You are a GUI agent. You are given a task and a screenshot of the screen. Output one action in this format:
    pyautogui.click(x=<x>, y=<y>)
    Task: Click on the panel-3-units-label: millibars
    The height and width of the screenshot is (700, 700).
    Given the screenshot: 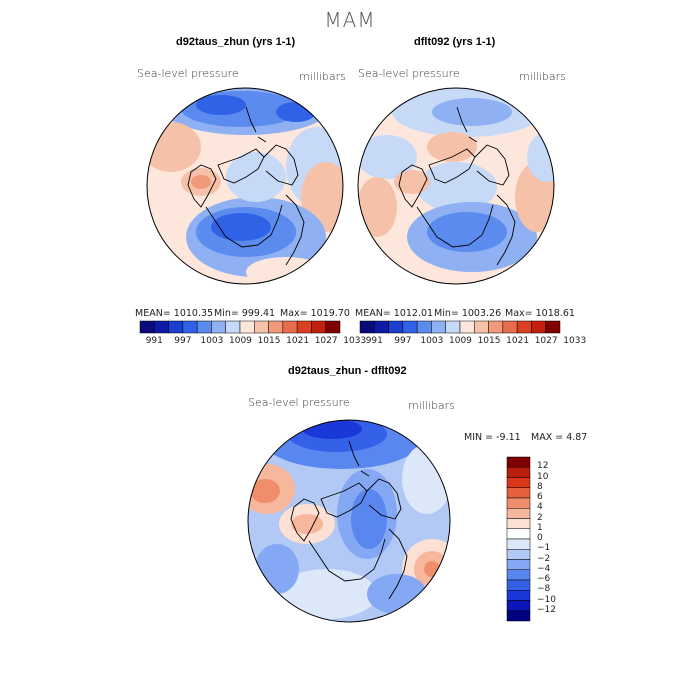 What is the action you would take?
    pyautogui.click(x=431, y=405)
    